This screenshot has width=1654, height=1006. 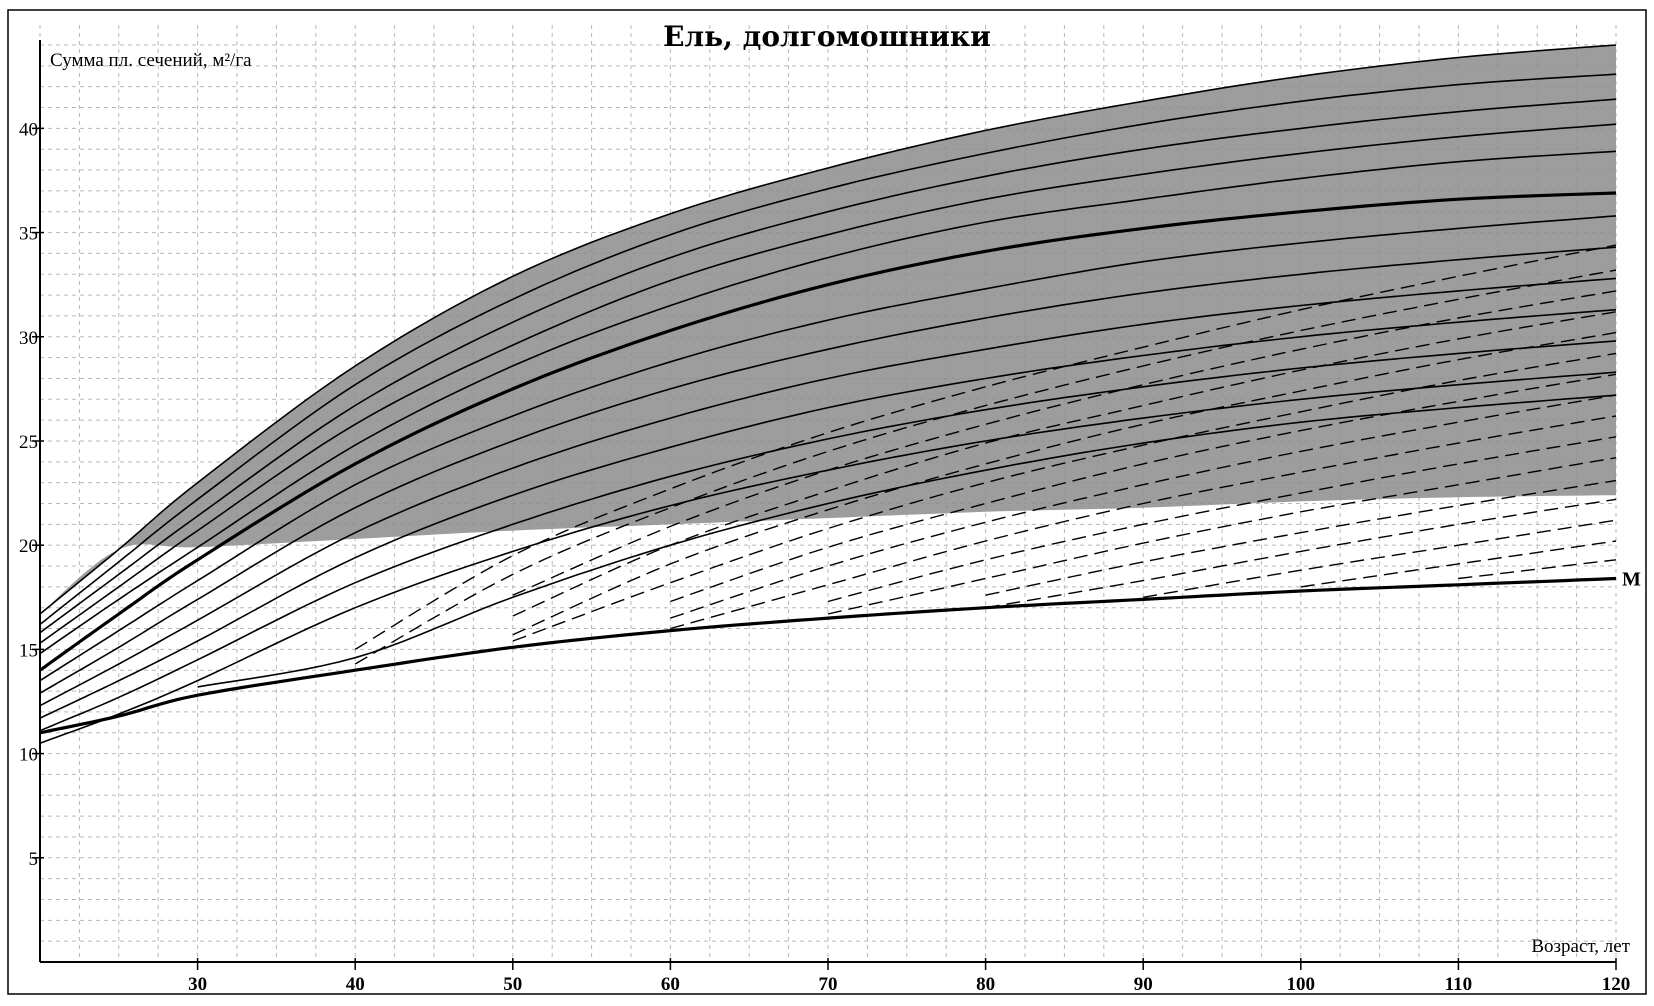 What do you see at coordinates (28, 338) in the screenshot?
I see `y-tick-label: 30` at bounding box center [28, 338].